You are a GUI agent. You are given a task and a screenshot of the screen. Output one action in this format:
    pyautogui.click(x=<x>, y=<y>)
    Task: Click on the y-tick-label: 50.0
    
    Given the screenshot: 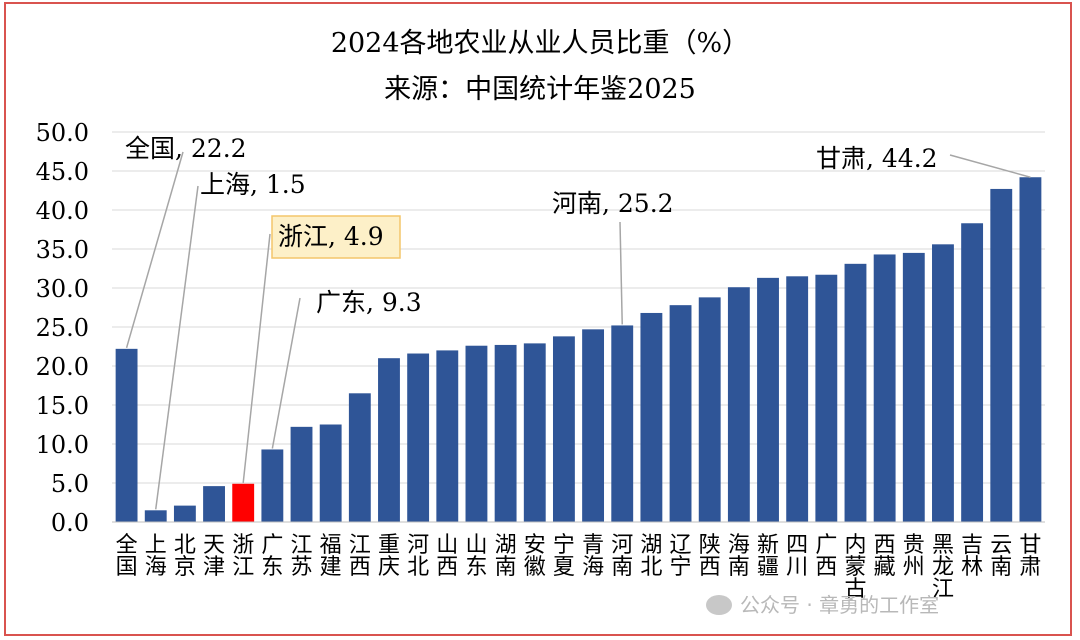 What is the action you would take?
    pyautogui.click(x=62, y=133)
    